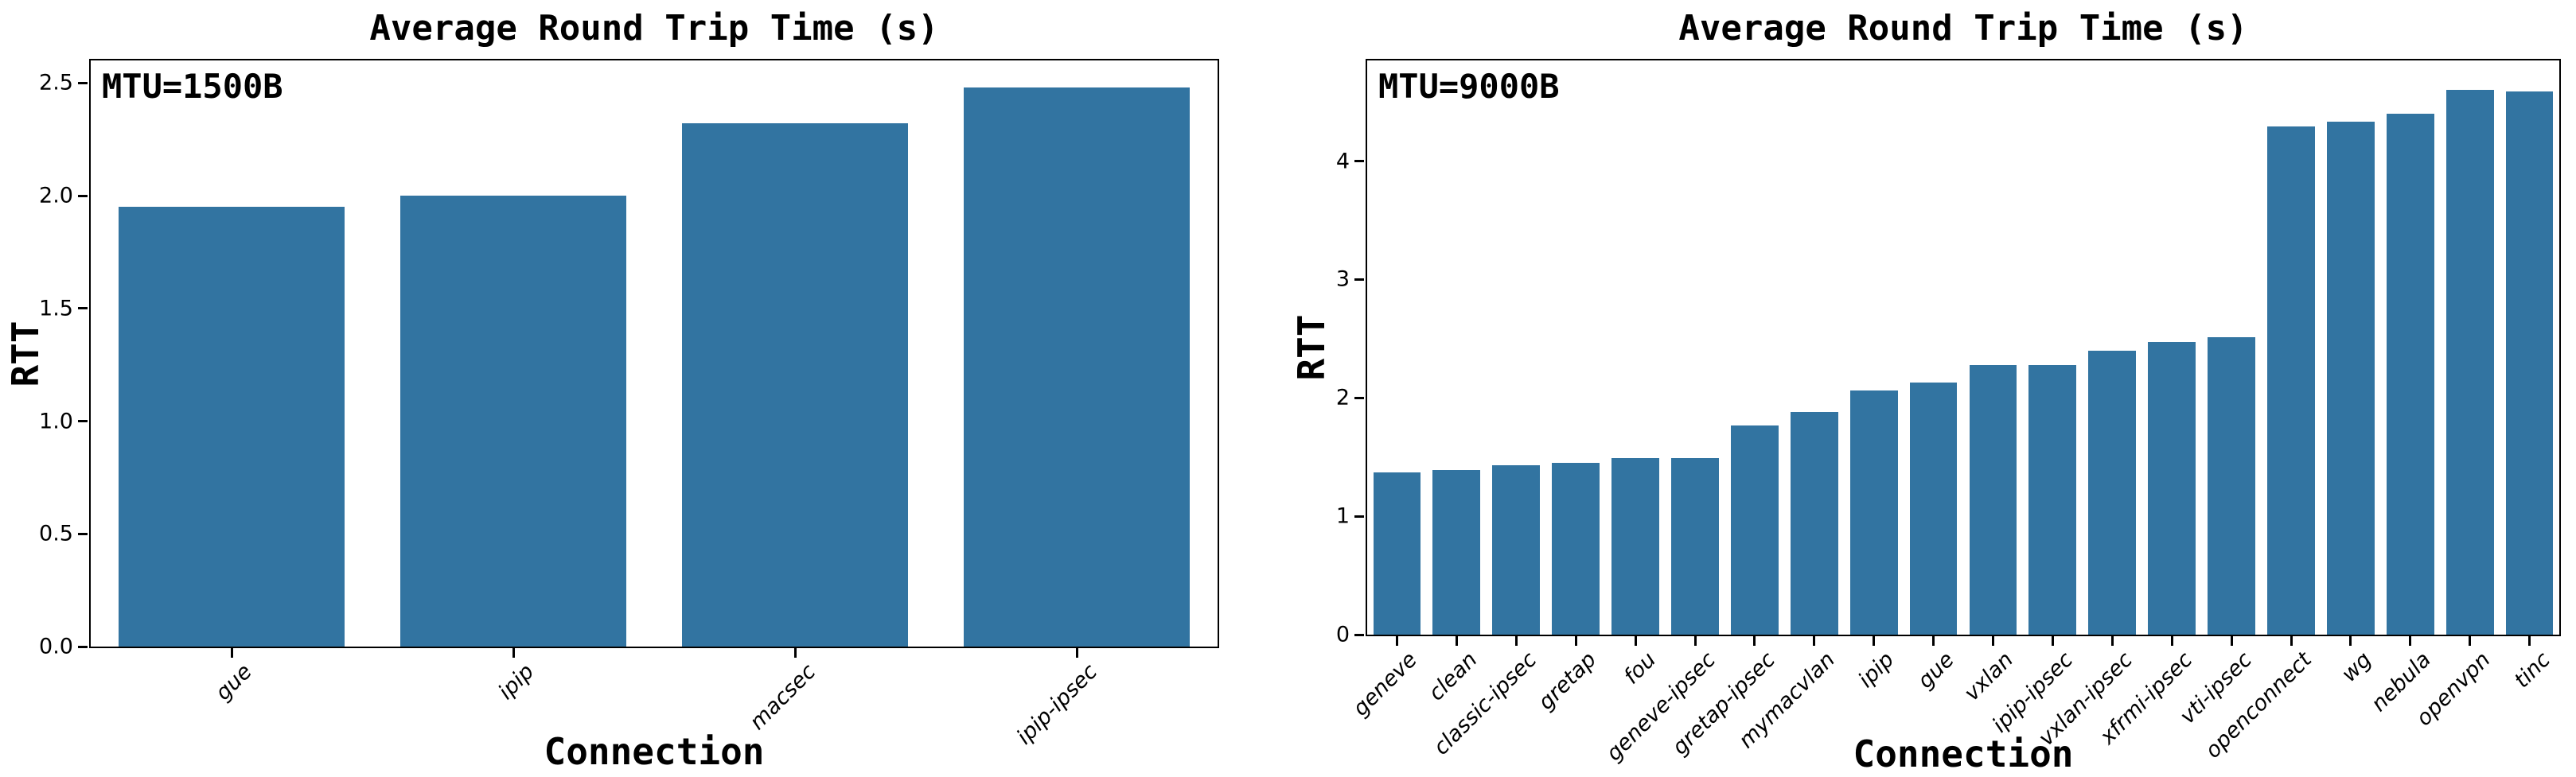 The height and width of the screenshot is (777, 2576). Describe the element at coordinates (1342, 634) in the screenshot. I see `y-tick-label: 0` at that location.